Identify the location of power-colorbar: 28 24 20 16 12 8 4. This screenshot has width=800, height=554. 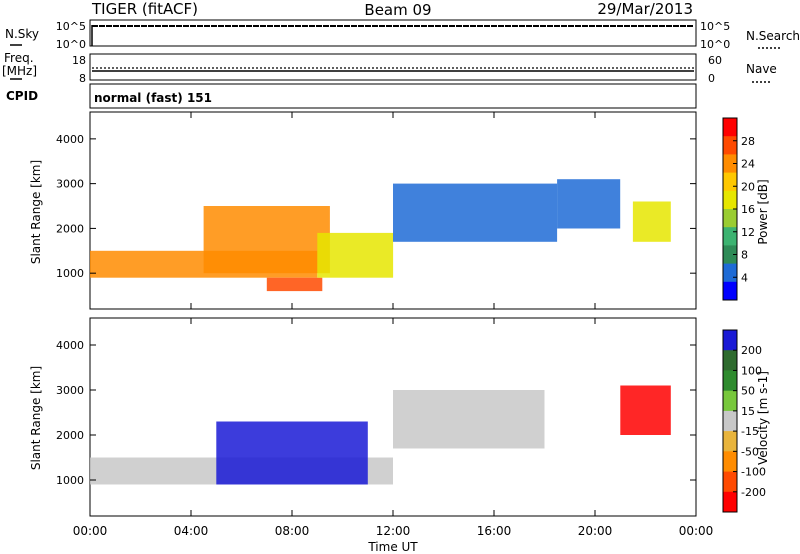
(738, 209).